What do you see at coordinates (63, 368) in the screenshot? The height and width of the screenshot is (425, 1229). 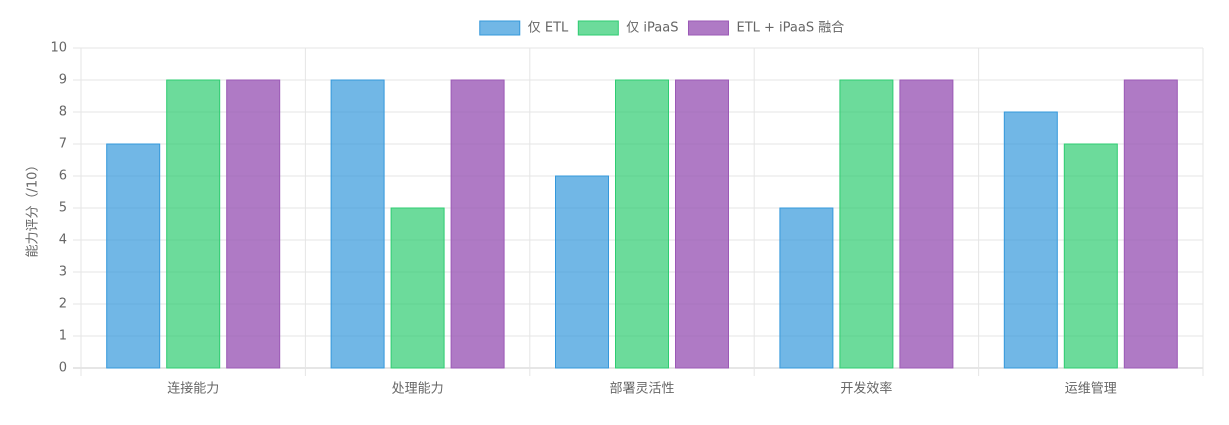 I see `y-tick-label: 0` at bounding box center [63, 368].